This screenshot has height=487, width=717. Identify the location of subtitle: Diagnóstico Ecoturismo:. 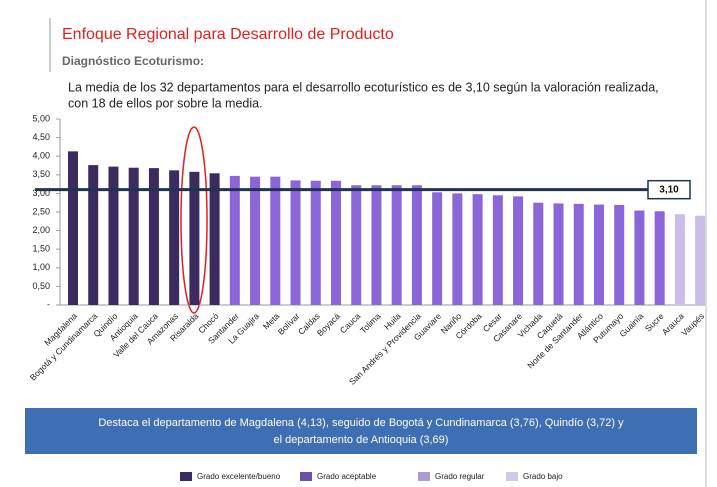
(133, 61).